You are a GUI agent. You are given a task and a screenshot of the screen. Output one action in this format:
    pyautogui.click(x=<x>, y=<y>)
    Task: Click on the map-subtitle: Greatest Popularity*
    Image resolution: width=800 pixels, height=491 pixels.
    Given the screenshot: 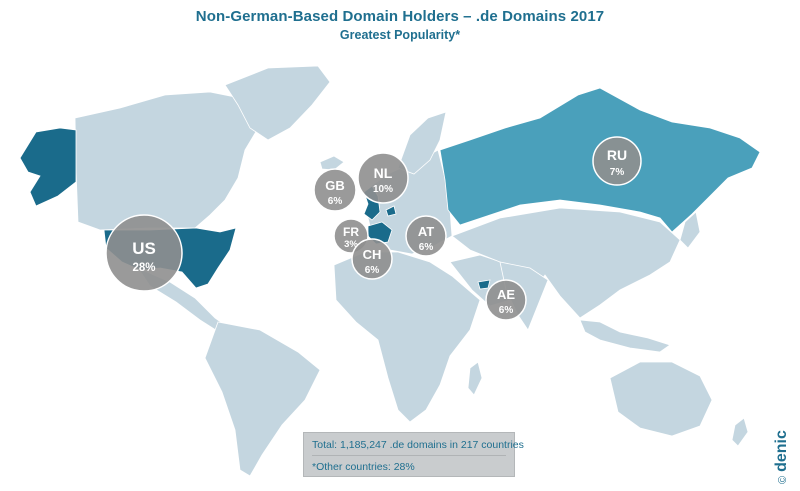 What is the action you would take?
    pyautogui.click(x=400, y=35)
    